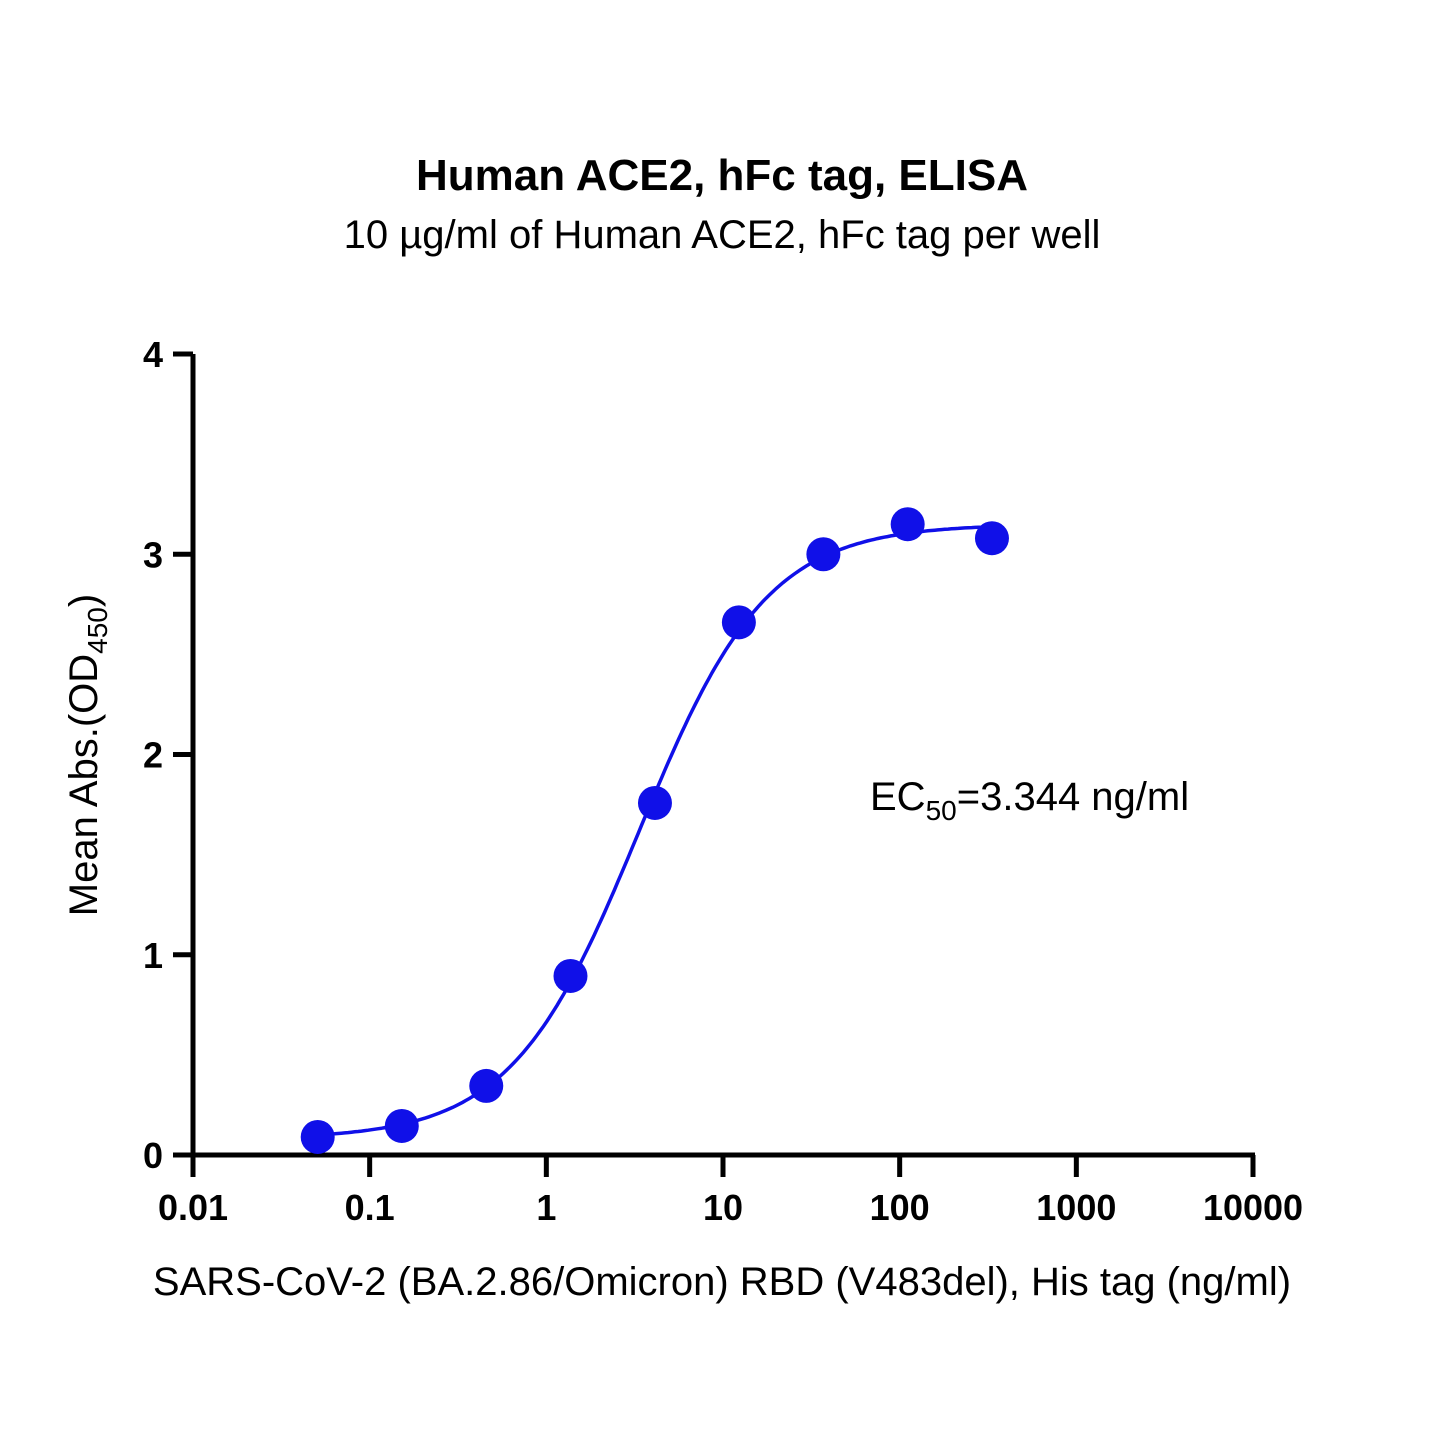 This screenshot has width=1445, height=1445. Describe the element at coordinates (1029, 800) in the screenshot. I see `ec50-annotation: EC50=3.344 ng/ml` at that location.